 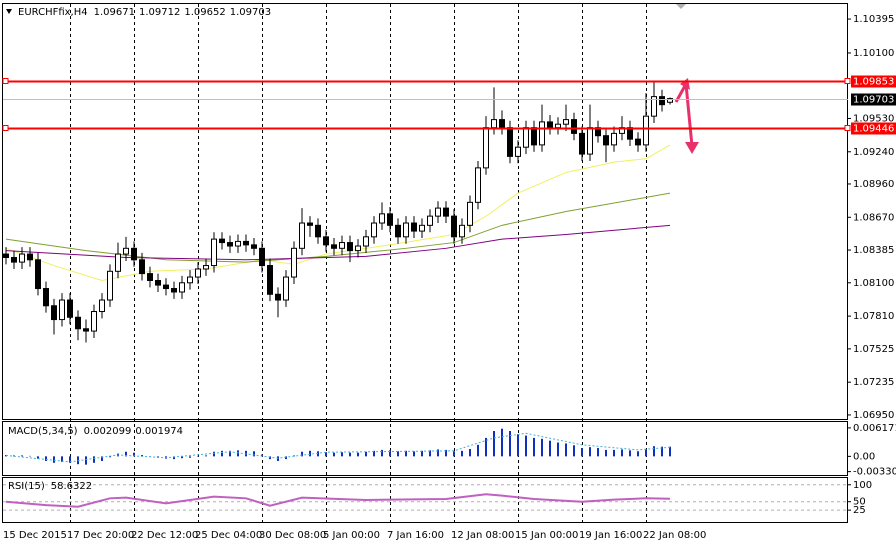 What do you see at coordinates (338, 242) in the screenshot?
I see `moving-average` at bounding box center [338, 242].